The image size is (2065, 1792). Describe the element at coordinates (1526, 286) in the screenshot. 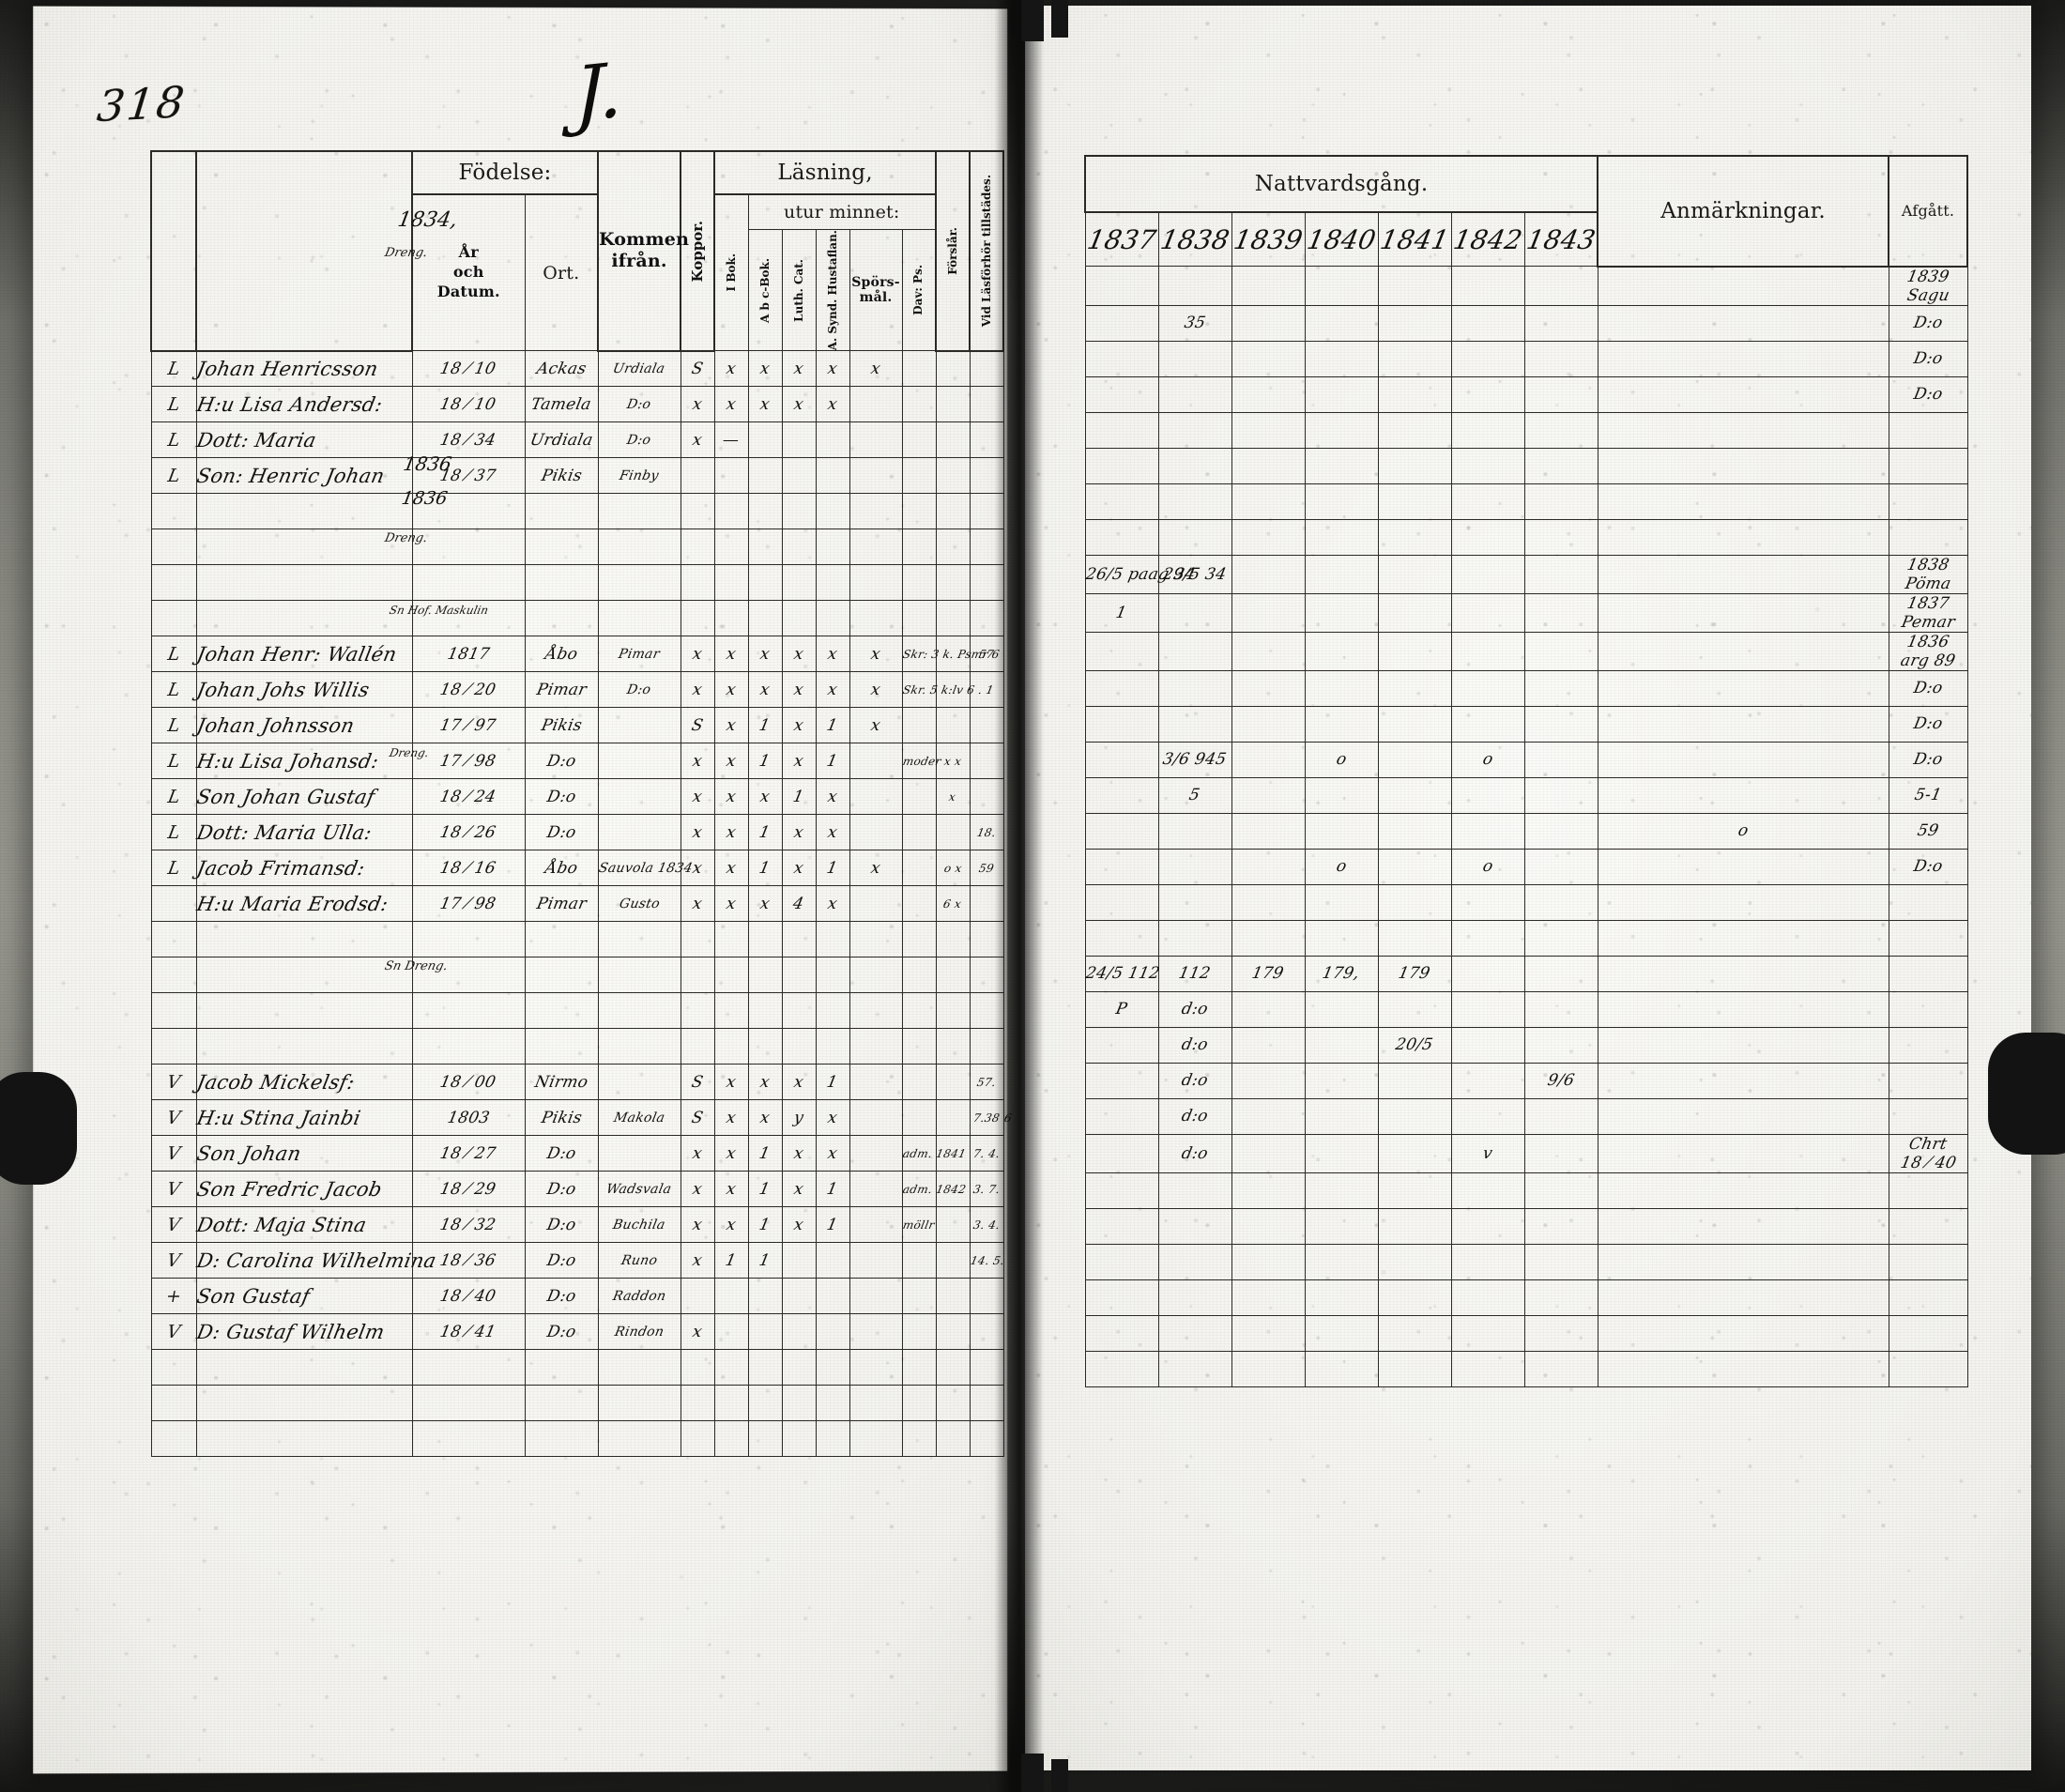

I see `table-row: 1839Sagu` at that location.